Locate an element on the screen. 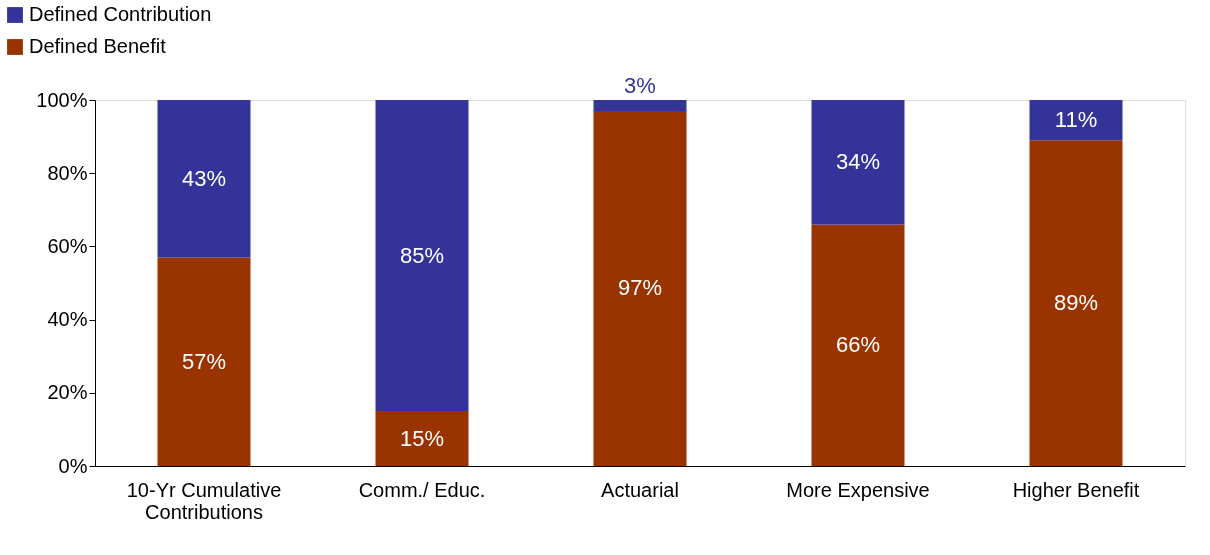  y-tick-label: 80% is located at coordinates (67, 172).